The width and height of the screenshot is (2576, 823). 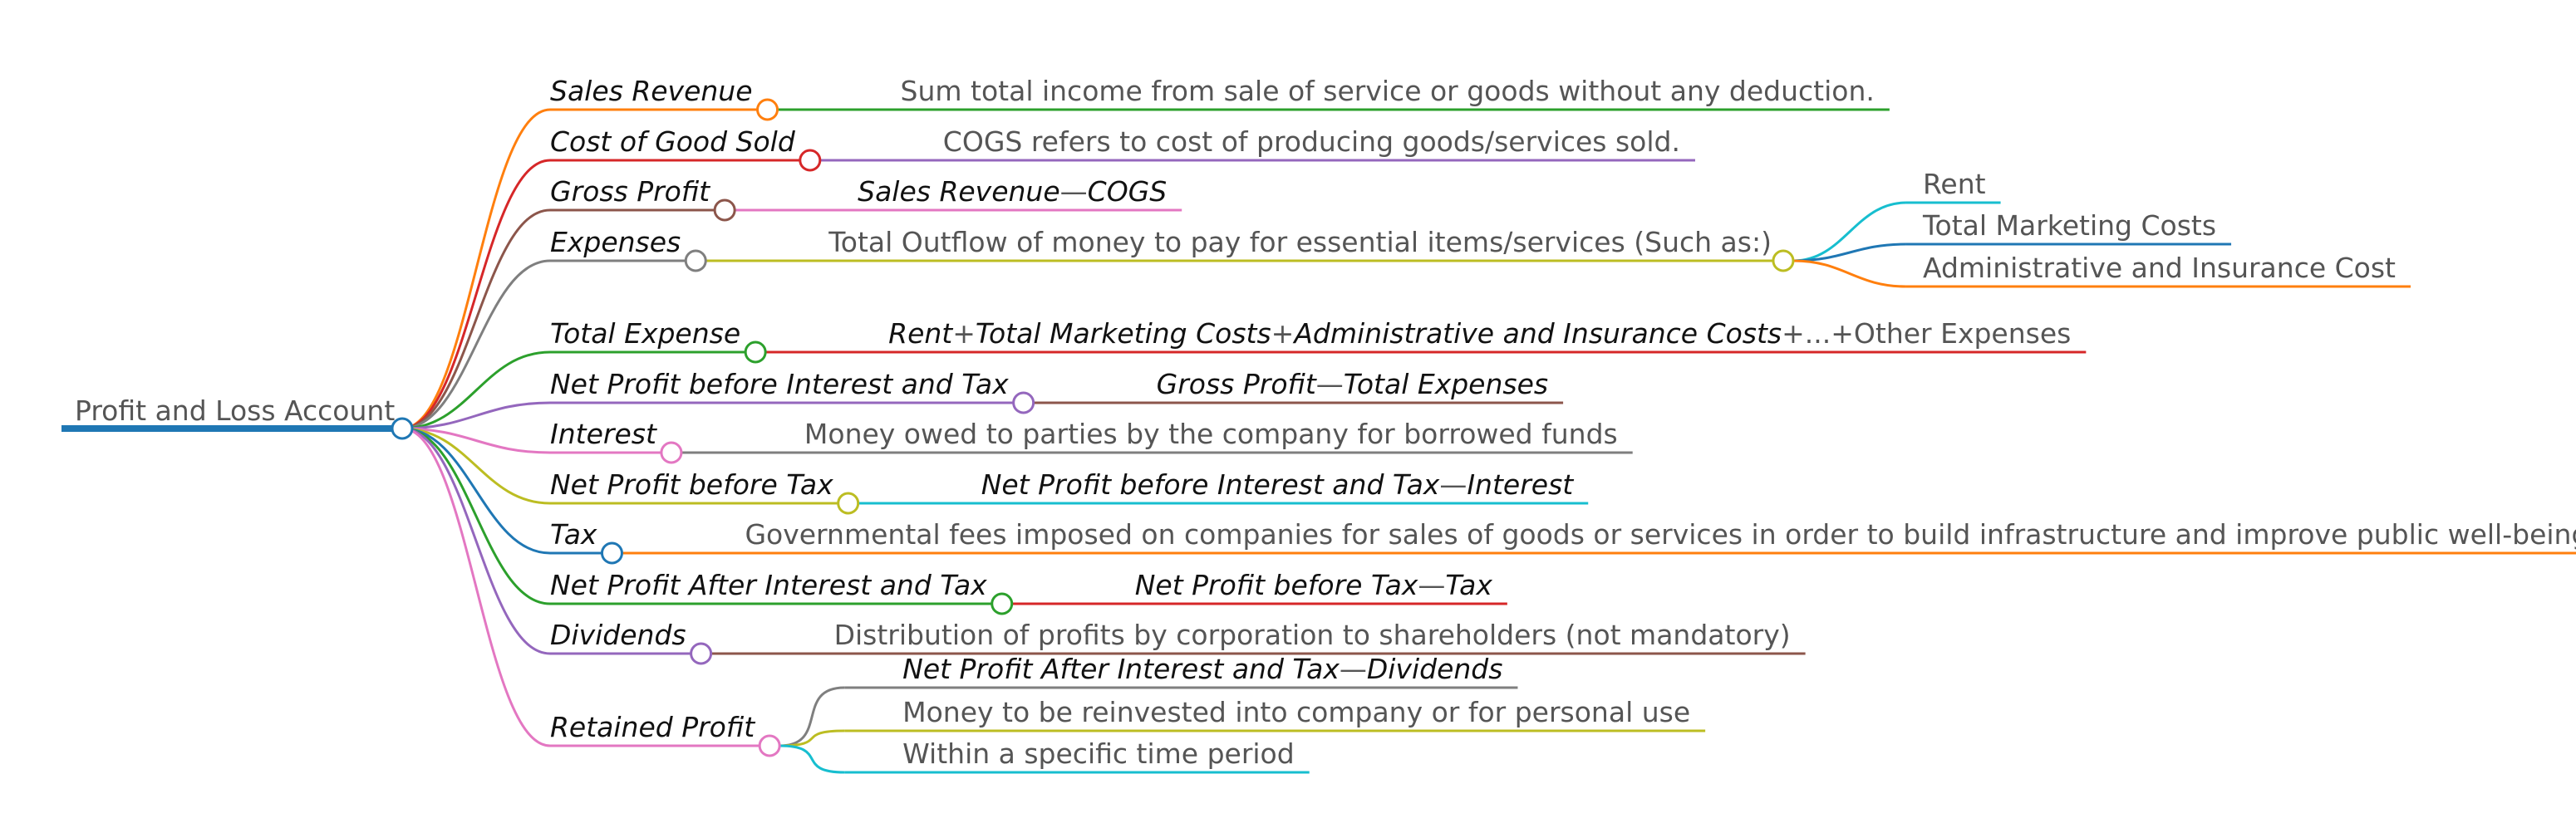 What do you see at coordinates (768, 585) in the screenshot?
I see `branch-label-net-profit-after-interest-and-tax: Net Profit After Interest and Tax` at bounding box center [768, 585].